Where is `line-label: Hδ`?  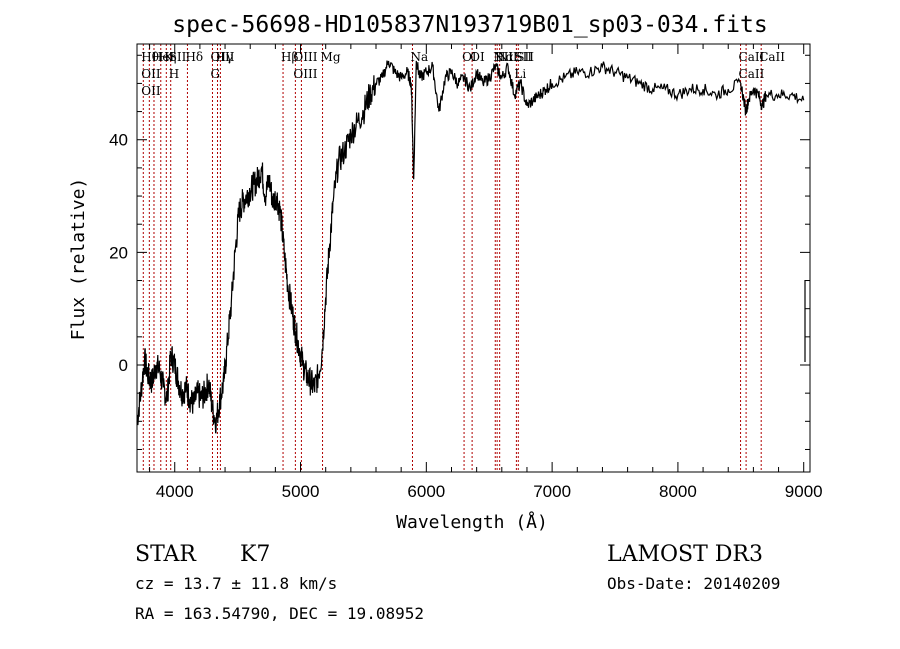 line-label: Hδ is located at coordinates (194, 57).